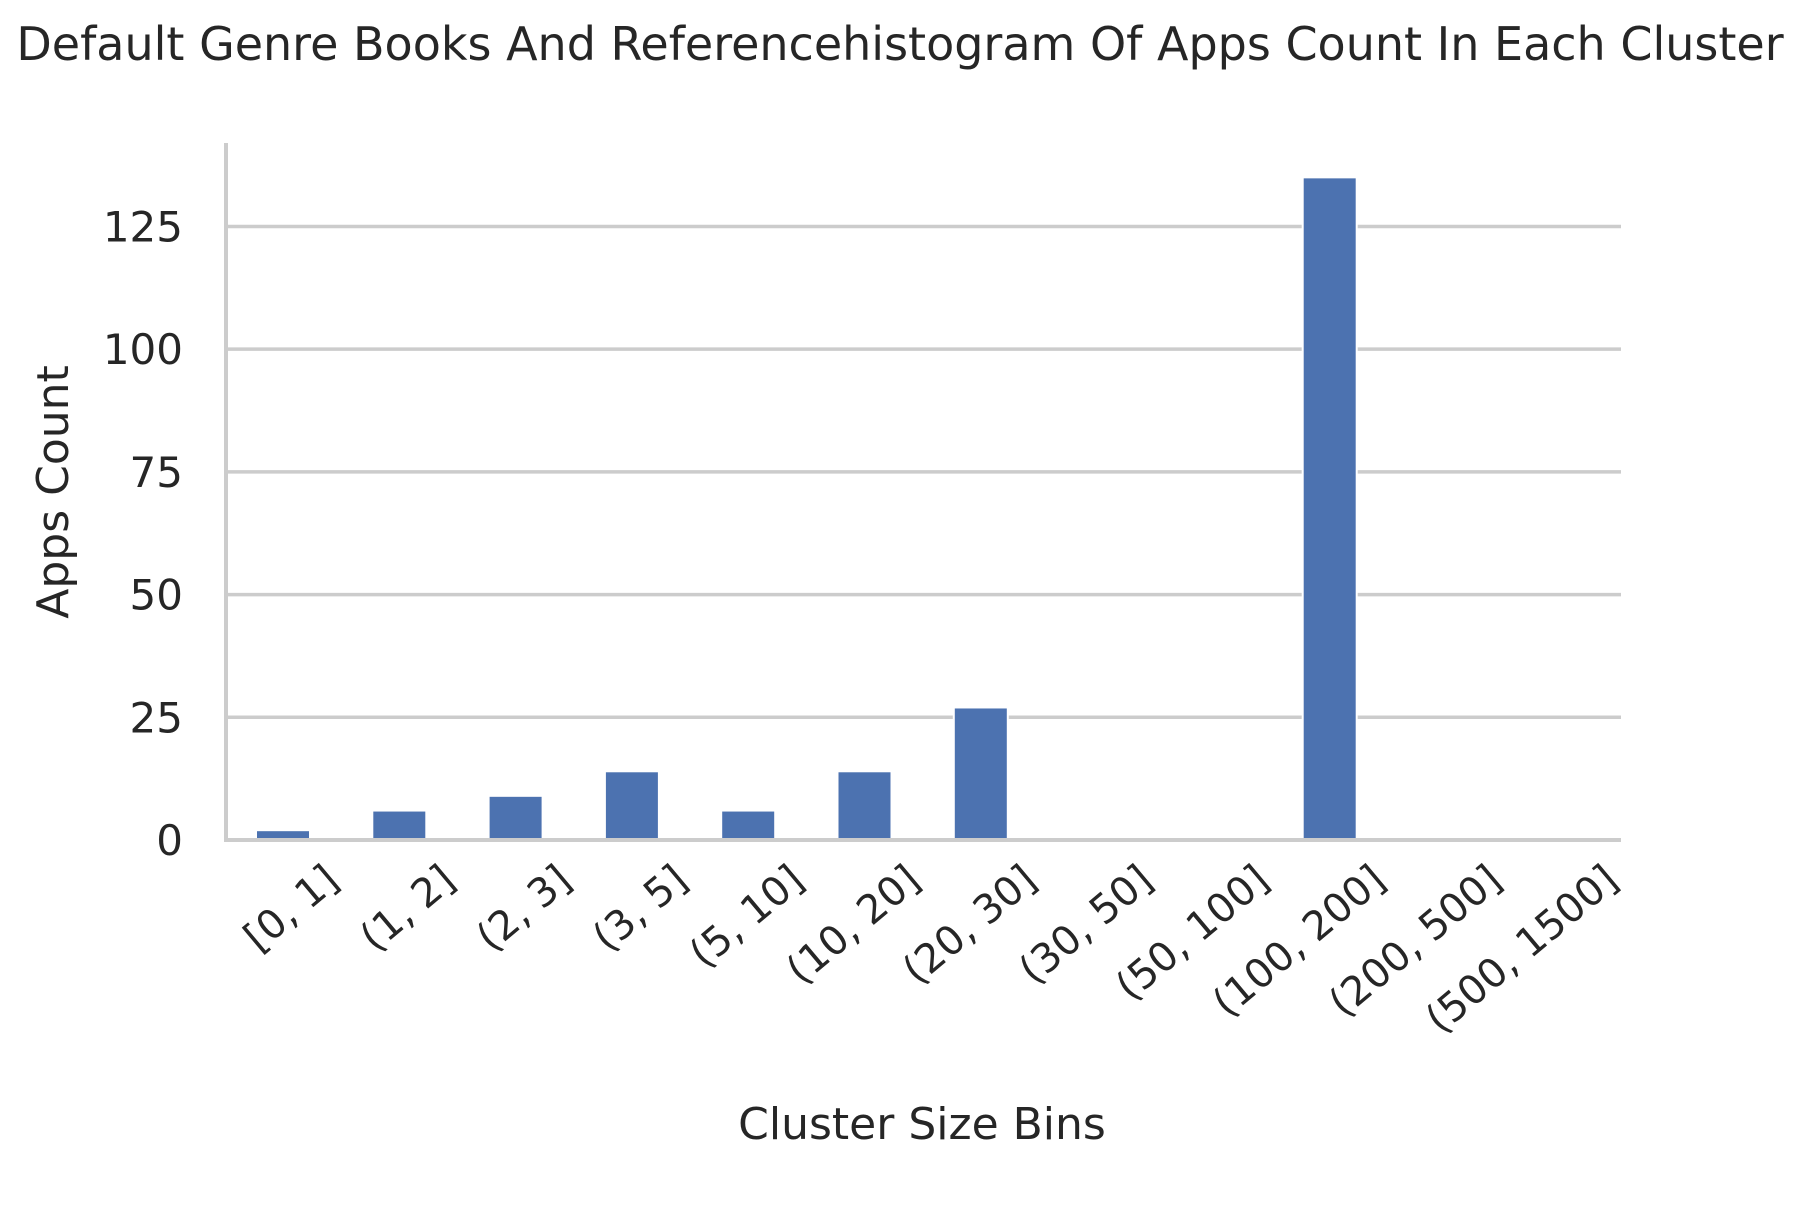  What do you see at coordinates (143, 226) in the screenshot?
I see `y-tick-label: 125` at bounding box center [143, 226].